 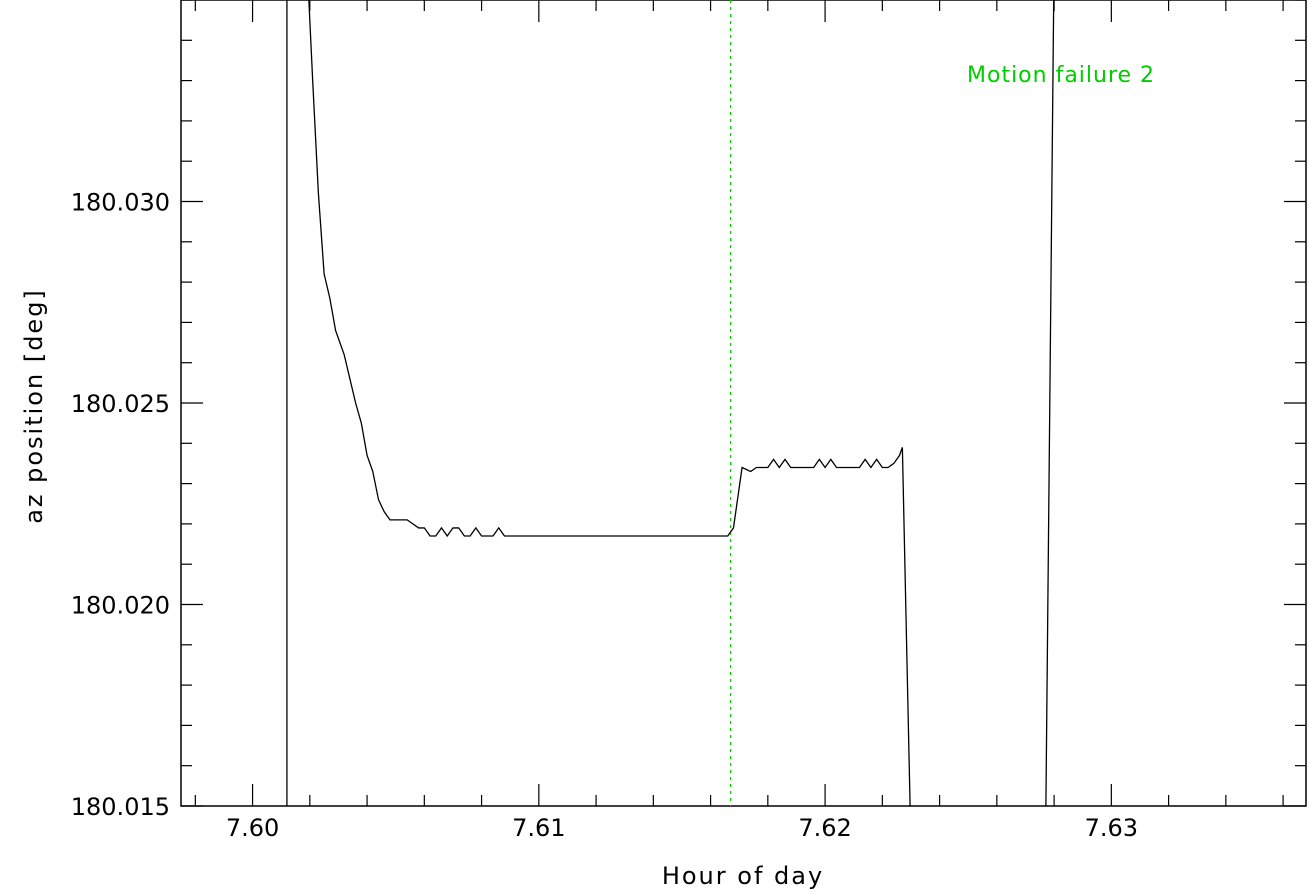 What do you see at coordinates (682, 828) in the screenshot?
I see `x-axis-tick-labels: 7.60 7.61 7.62 7.63` at bounding box center [682, 828].